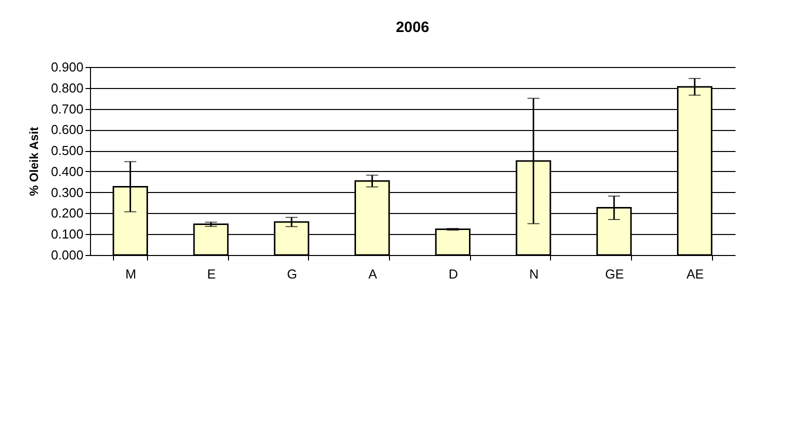 Image resolution: width=806 pixels, height=443 pixels. What do you see at coordinates (67, 213) in the screenshot?
I see `y-tick-label: 0.200` at bounding box center [67, 213].